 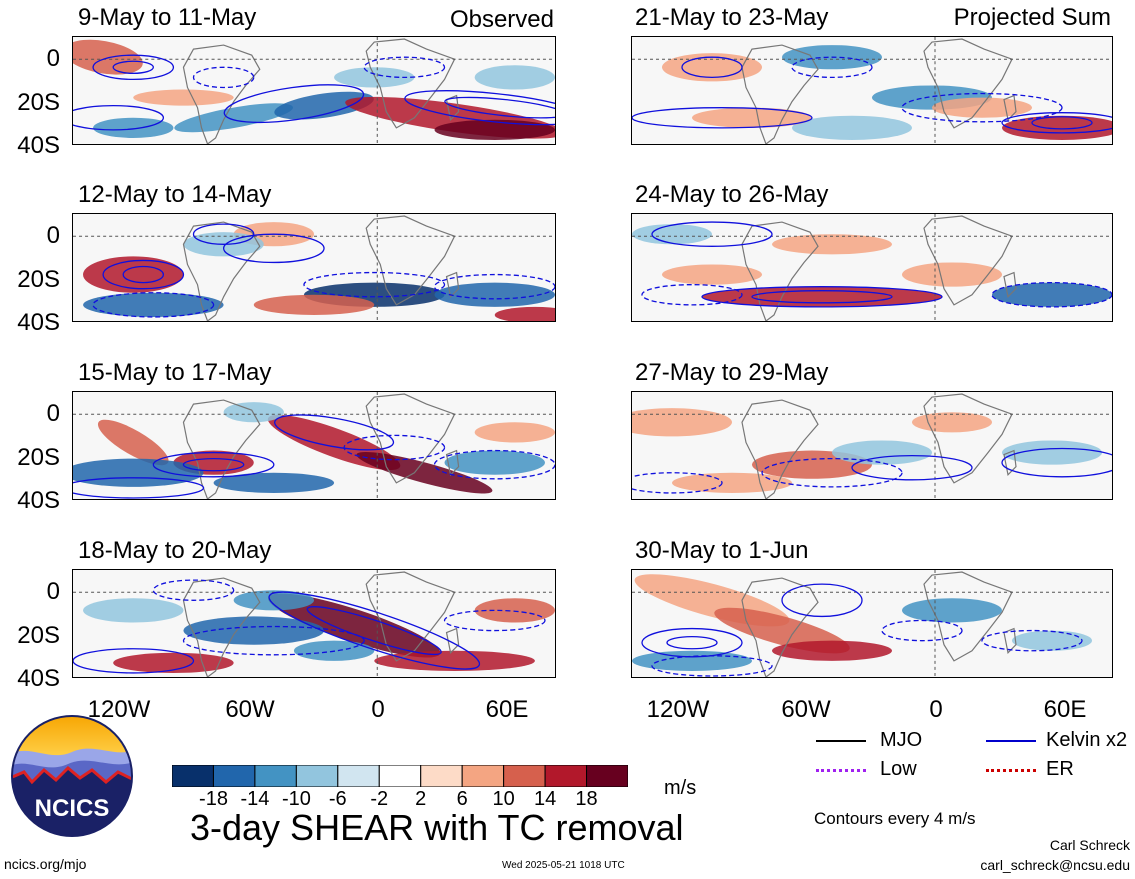 I want to click on panel-title-right-3: 27-May to 29-May, so click(x=732, y=372).